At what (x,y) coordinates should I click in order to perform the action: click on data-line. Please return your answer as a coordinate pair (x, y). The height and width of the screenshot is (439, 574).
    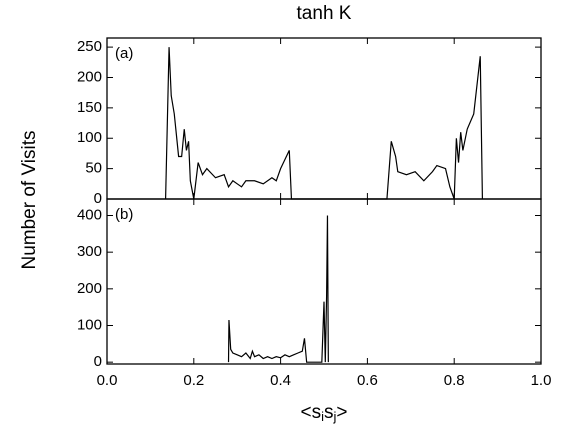
    Looking at the image, I should click on (278, 289).